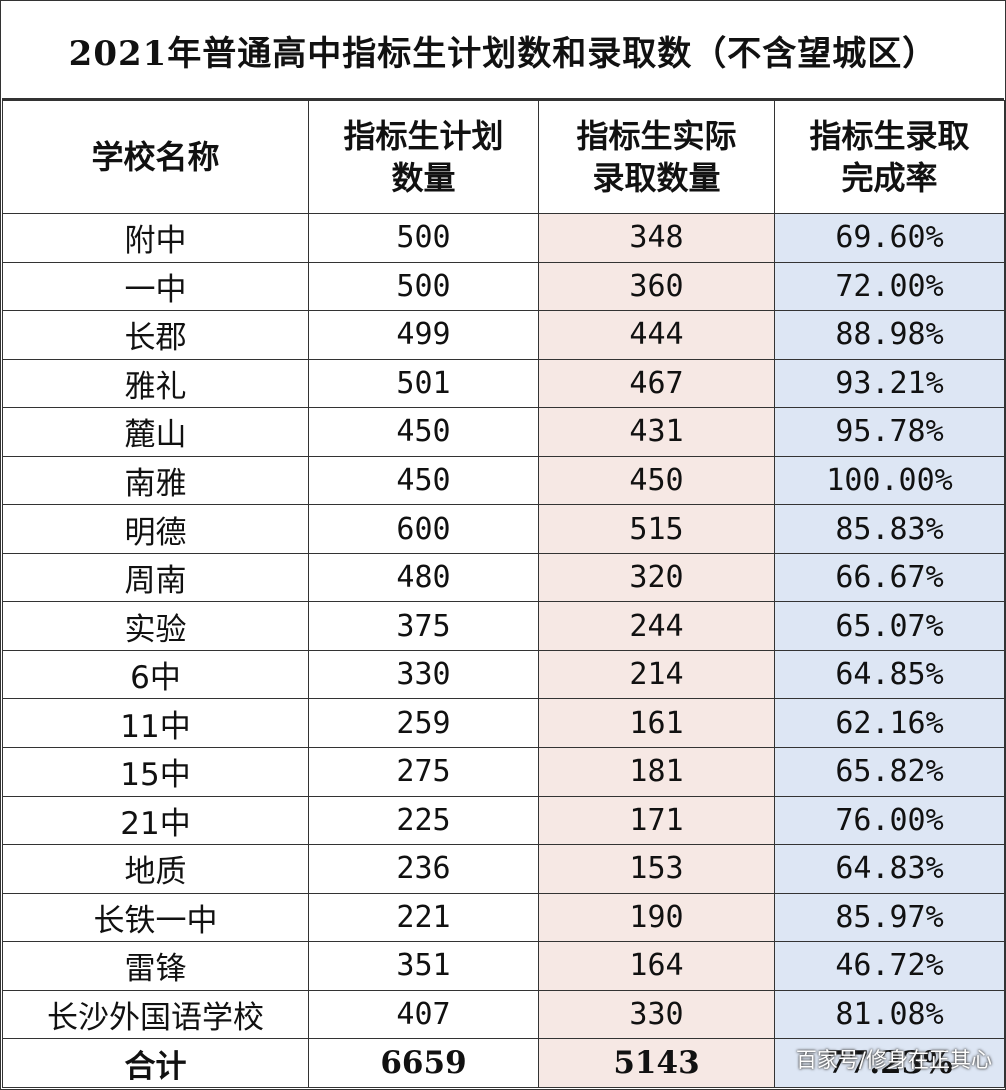  I want to click on cell-plan: 259, so click(423, 723).